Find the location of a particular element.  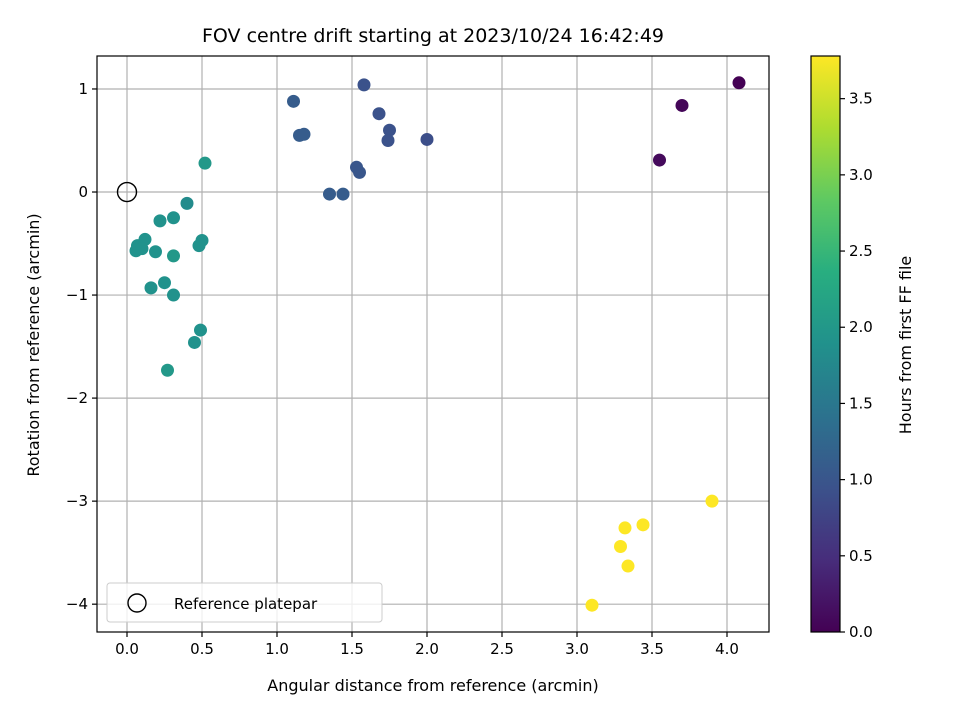

y-tick-label: 0 is located at coordinates (83, 192).